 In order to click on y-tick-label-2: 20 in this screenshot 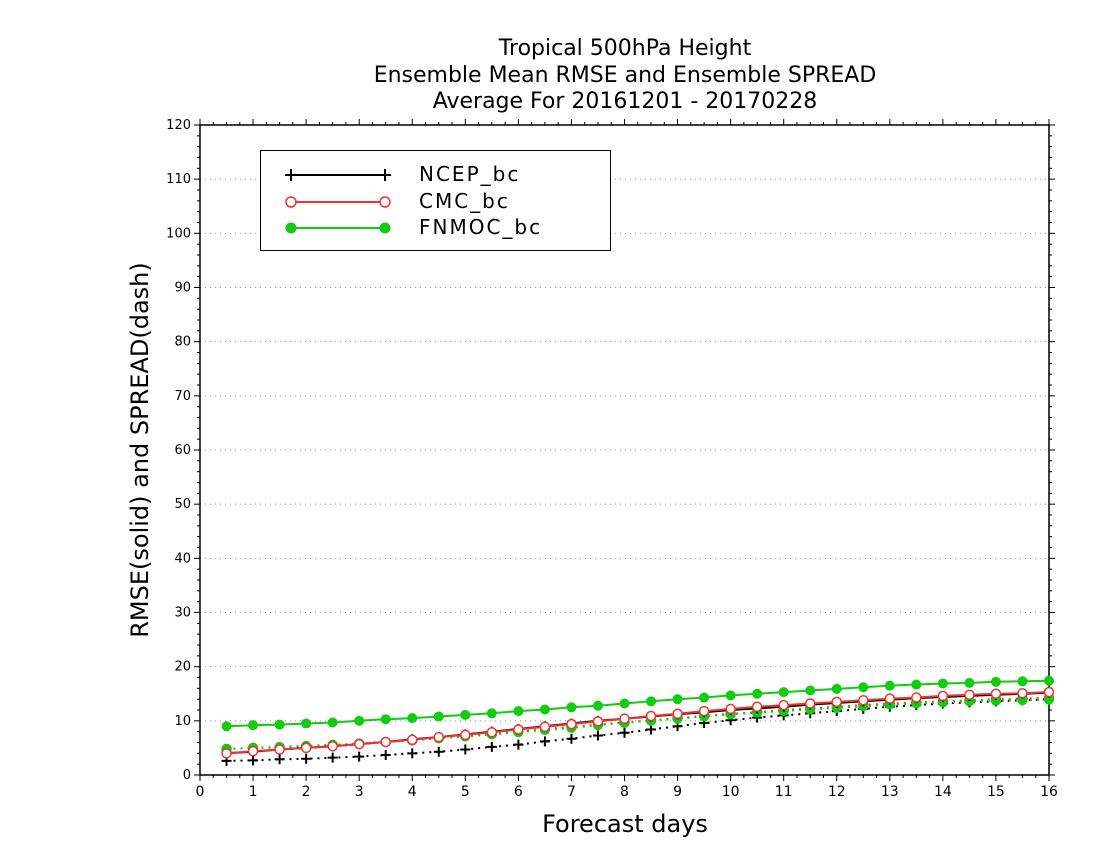, I will do `click(182, 667)`.